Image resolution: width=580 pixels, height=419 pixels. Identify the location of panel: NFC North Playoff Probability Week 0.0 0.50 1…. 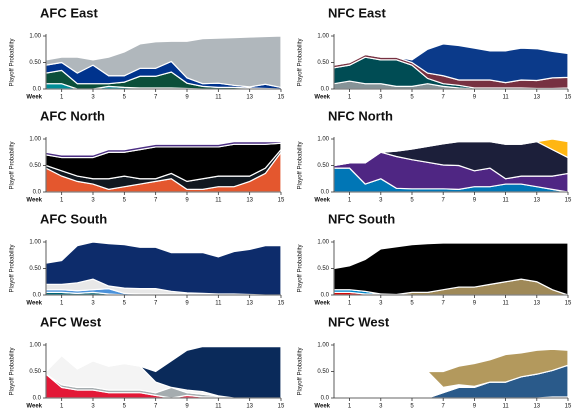
(435, 155).